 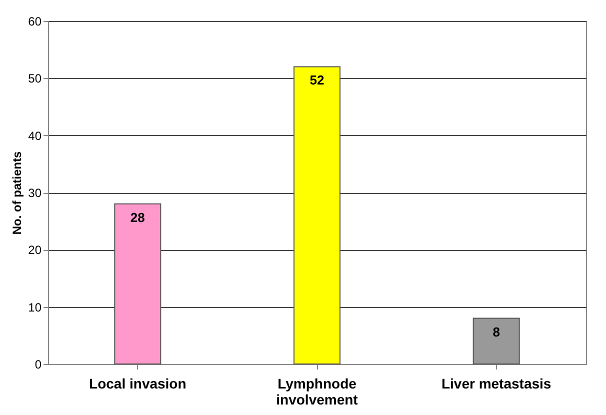 What do you see at coordinates (35, 21) in the screenshot?
I see `y-tick-label: 60` at bounding box center [35, 21].